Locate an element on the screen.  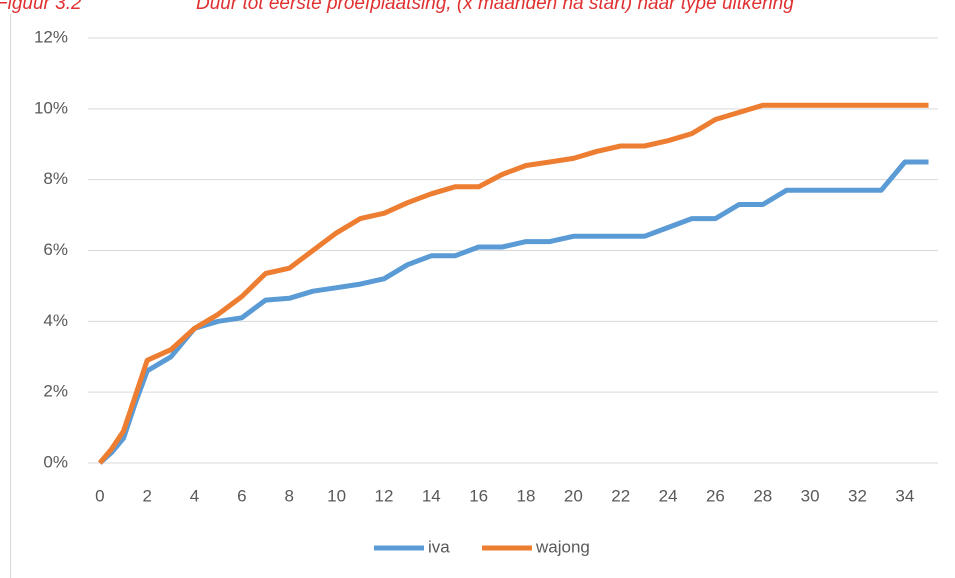
y-tick-label: 6% is located at coordinates (55, 249).